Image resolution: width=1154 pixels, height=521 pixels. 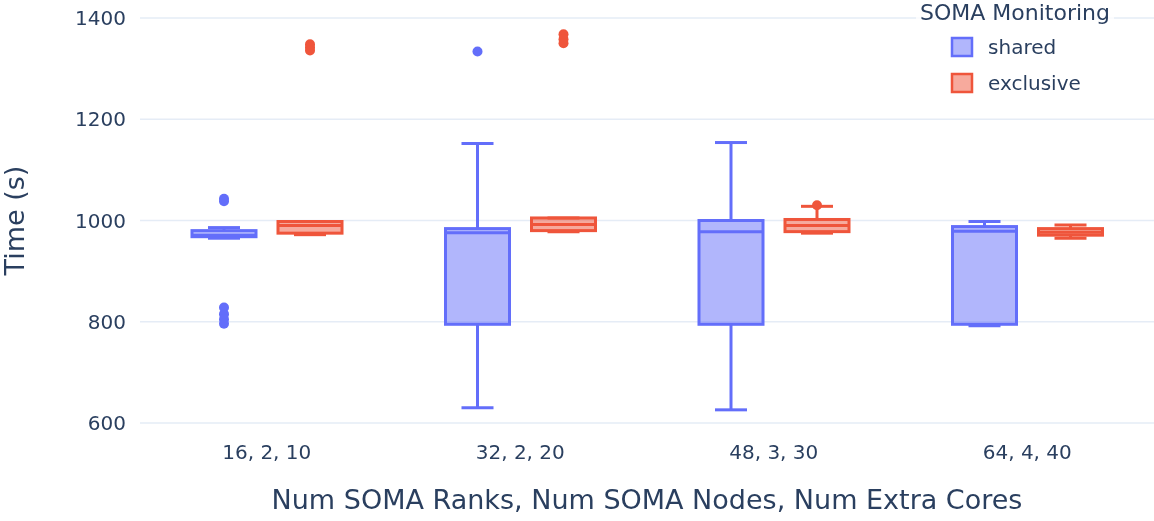 I want to click on legend-label: exclusive, so click(x=1034, y=83).